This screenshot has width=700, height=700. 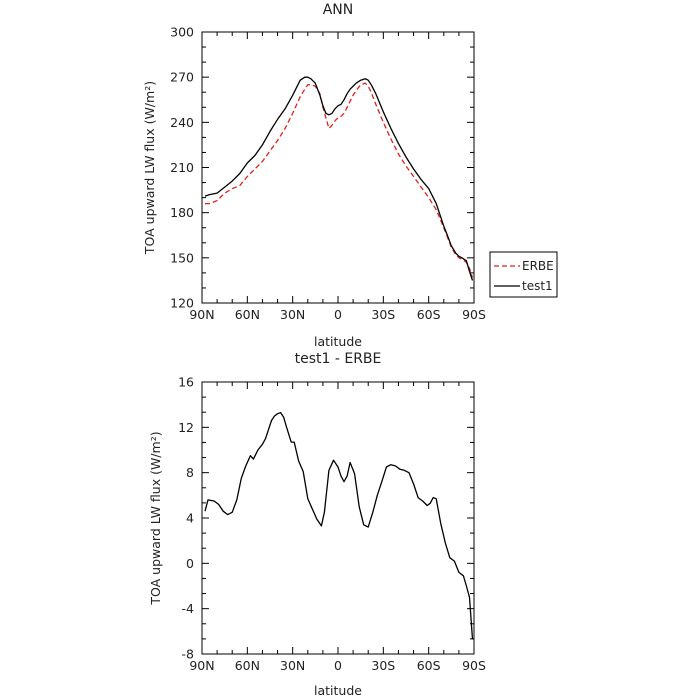 What do you see at coordinates (190, 563) in the screenshot?
I see `y-tick-label: 0` at bounding box center [190, 563].